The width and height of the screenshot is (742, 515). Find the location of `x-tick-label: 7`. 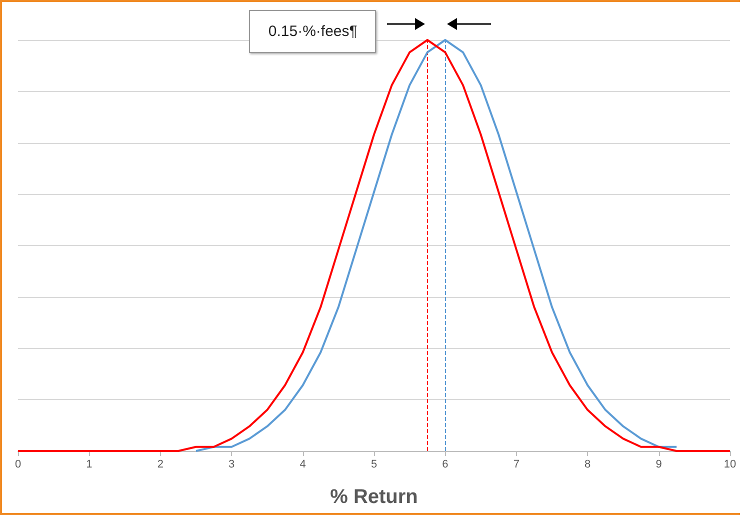

x-tick-label: 7 is located at coordinates (516, 464).